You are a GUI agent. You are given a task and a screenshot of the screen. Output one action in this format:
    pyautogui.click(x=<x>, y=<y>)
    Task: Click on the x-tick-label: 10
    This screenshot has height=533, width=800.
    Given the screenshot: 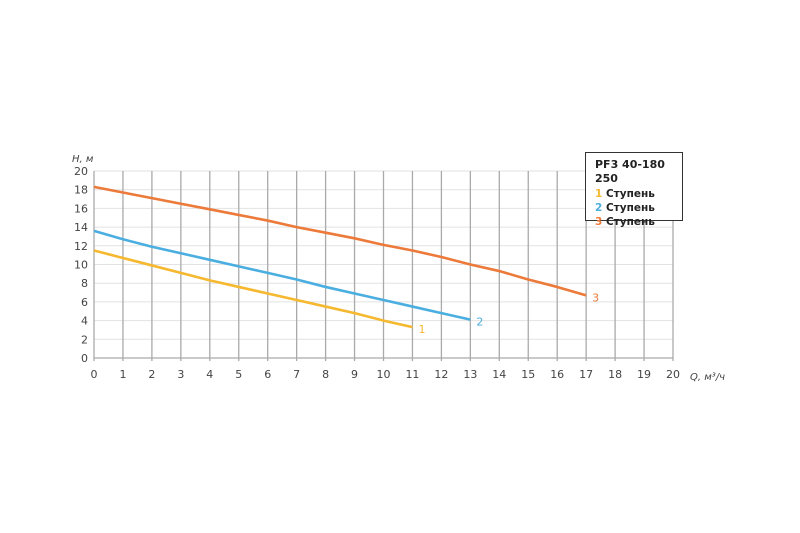 What is the action you would take?
    pyautogui.click(x=384, y=374)
    